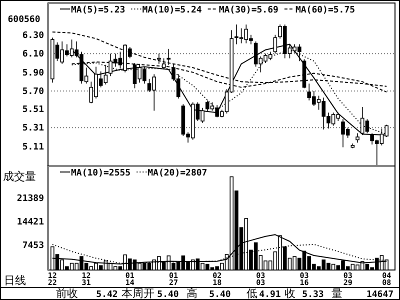  I want to click on text: 日线, so click(15, 280).